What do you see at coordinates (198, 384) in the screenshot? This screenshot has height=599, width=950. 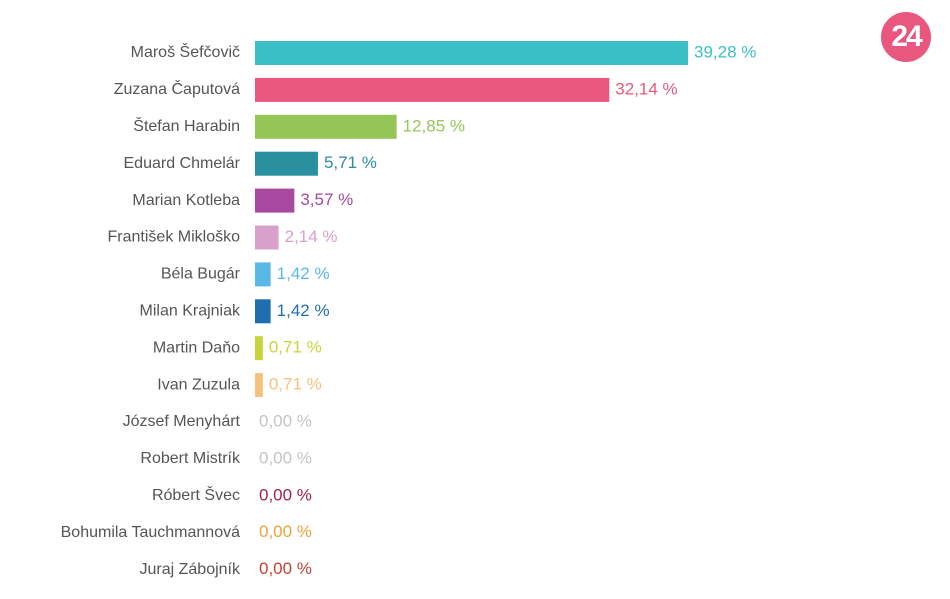 I see `category-label: Ivan Zuzula` at bounding box center [198, 384].